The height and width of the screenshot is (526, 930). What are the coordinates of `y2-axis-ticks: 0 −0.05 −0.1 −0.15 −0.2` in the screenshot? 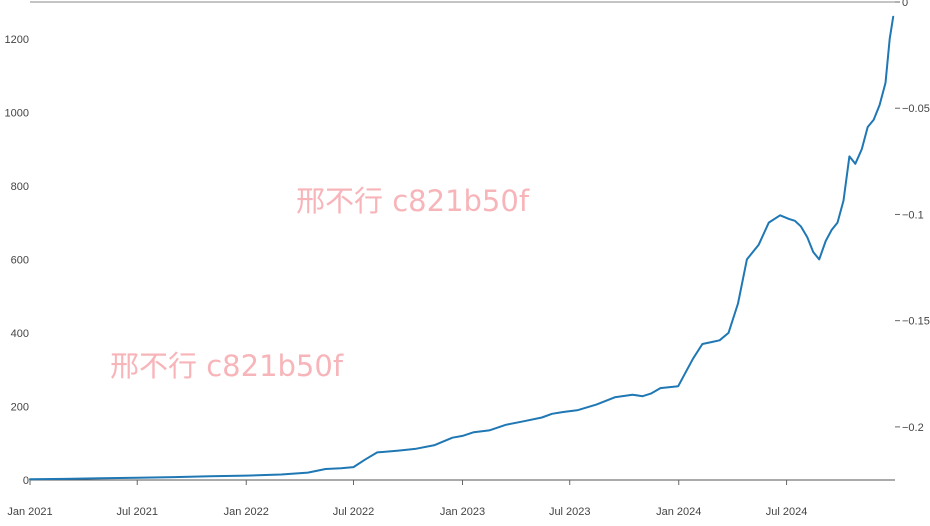 It's located at (912, 217).